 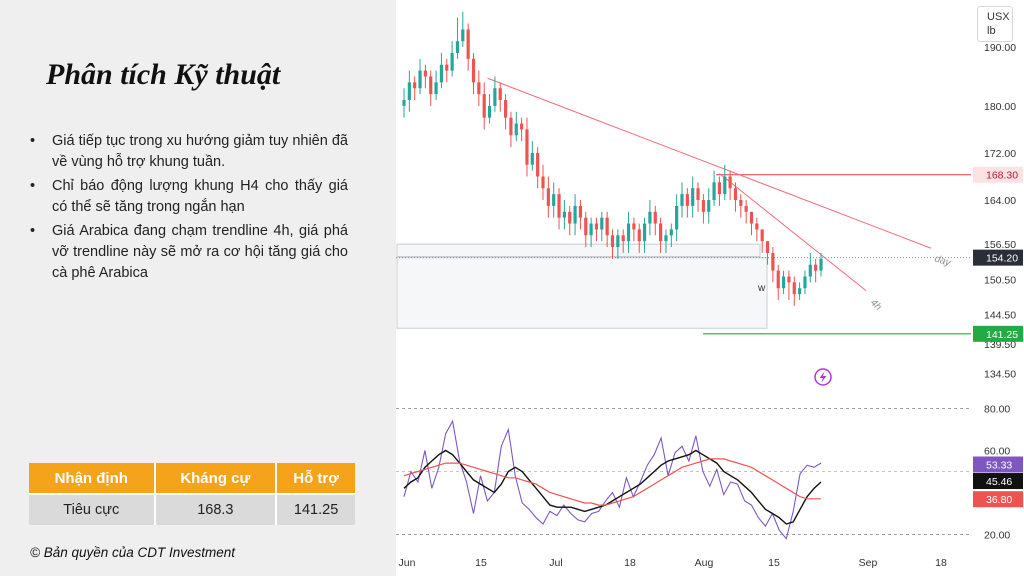 What do you see at coordinates (1000, 107) in the screenshot?
I see `y-tick-label: 180.00` at bounding box center [1000, 107].